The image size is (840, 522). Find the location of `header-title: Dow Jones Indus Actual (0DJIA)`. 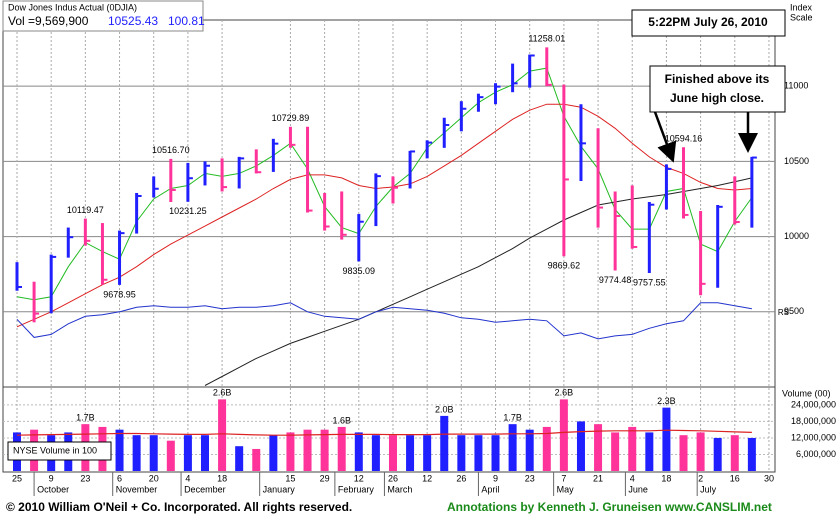

header-title: Dow Jones Indus Actual (0DJIA) is located at coordinates (72, 7).